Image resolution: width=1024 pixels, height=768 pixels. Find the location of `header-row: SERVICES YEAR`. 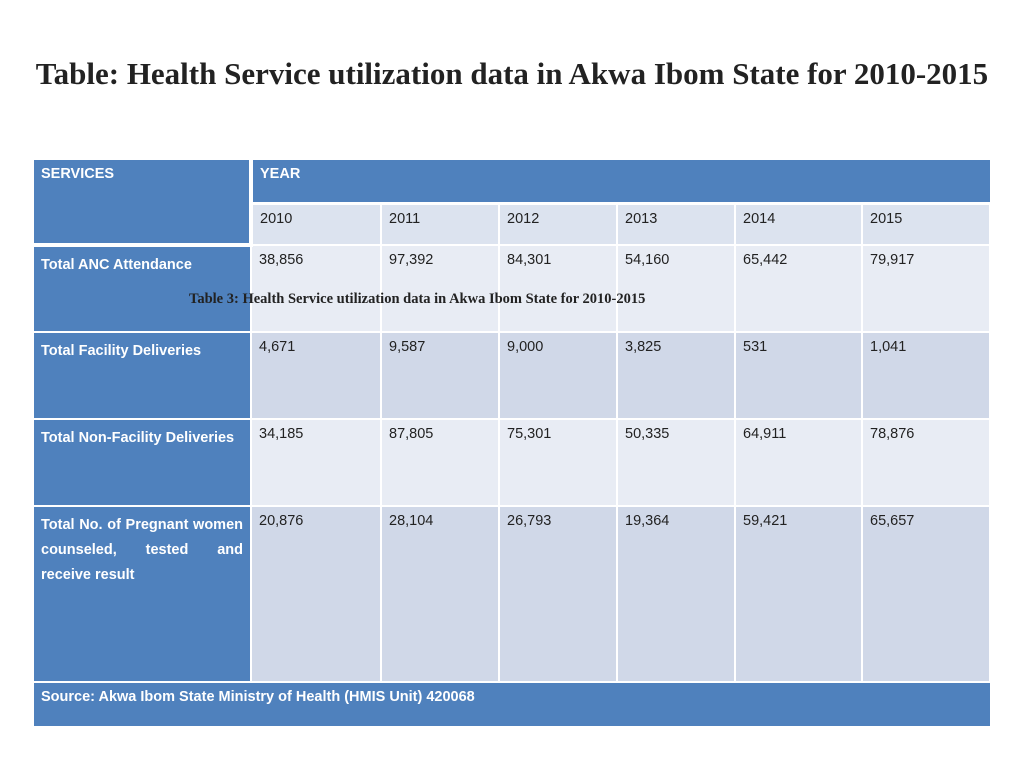

header-row: SERVICES YEAR is located at coordinates (512, 203).